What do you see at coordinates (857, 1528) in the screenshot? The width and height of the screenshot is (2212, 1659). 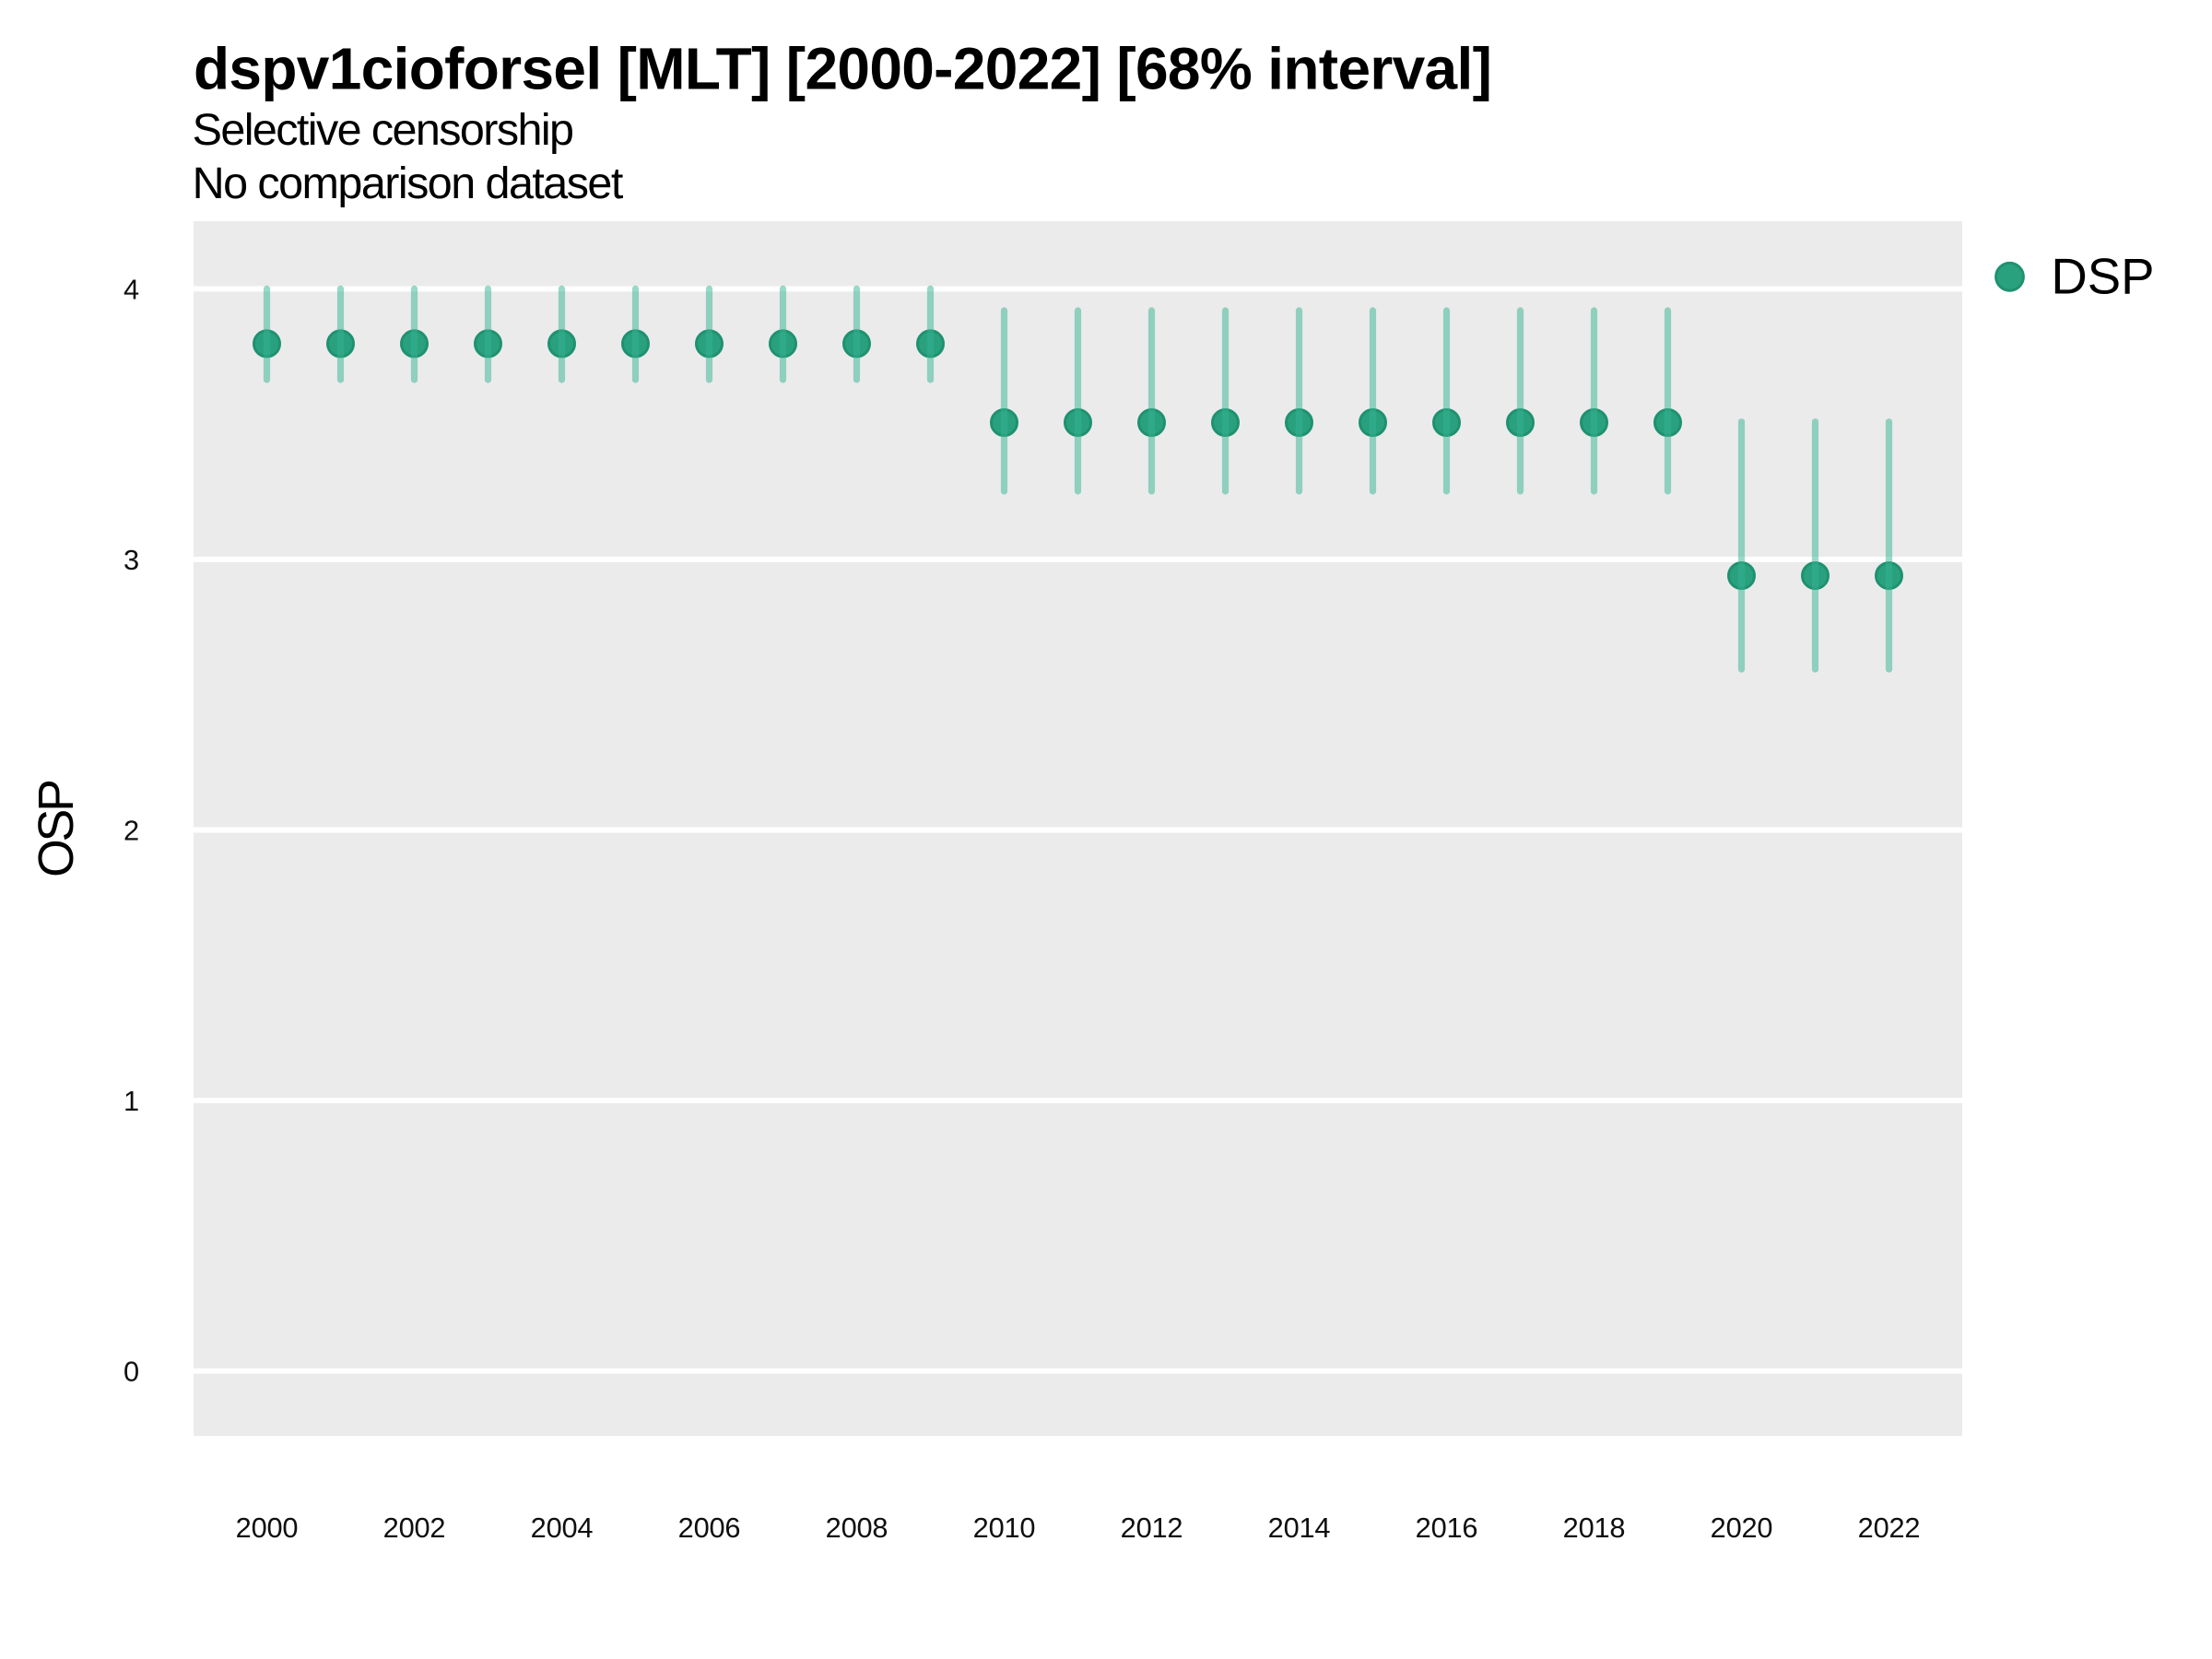 I see `svg-text: 2008` at bounding box center [857, 1528].